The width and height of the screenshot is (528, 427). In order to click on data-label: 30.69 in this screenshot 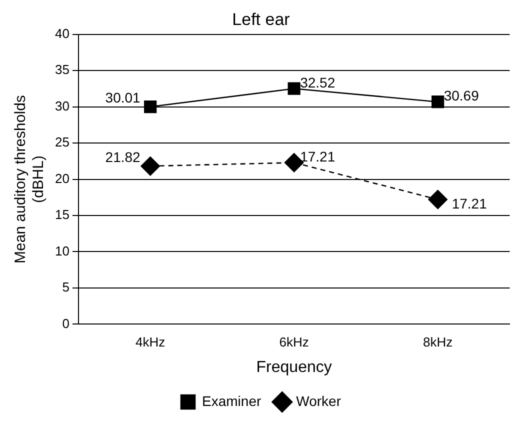, I will do `click(462, 96)`.